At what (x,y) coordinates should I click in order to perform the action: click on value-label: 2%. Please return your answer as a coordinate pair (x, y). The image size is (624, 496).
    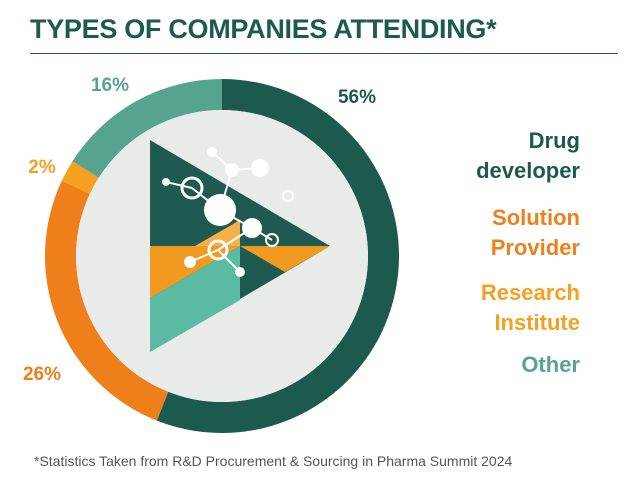
    Looking at the image, I should click on (42, 167).